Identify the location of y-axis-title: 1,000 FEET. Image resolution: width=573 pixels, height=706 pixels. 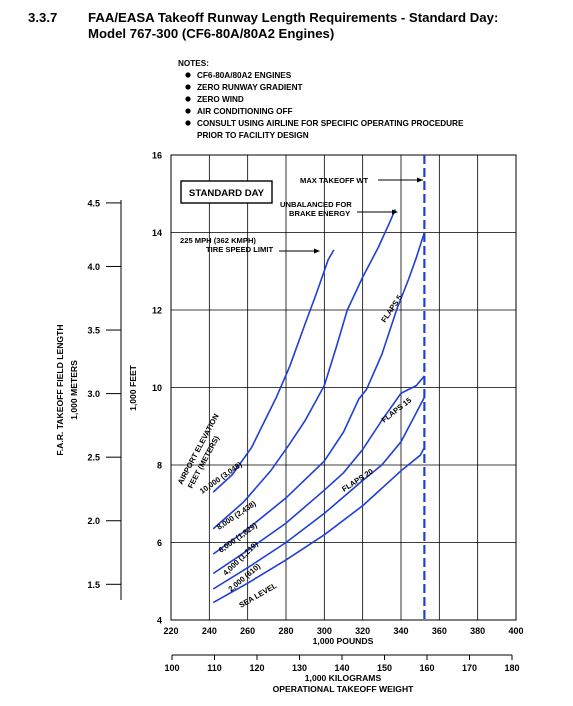
(133, 387).